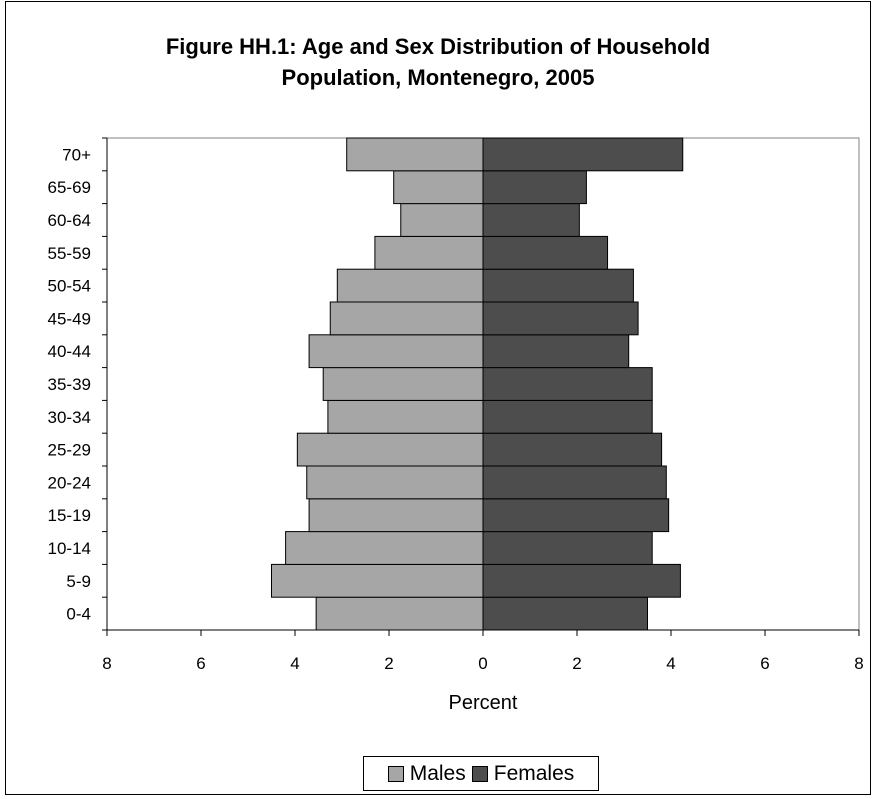 The image size is (876, 799). I want to click on legend-swatch-females, so click(480, 774).